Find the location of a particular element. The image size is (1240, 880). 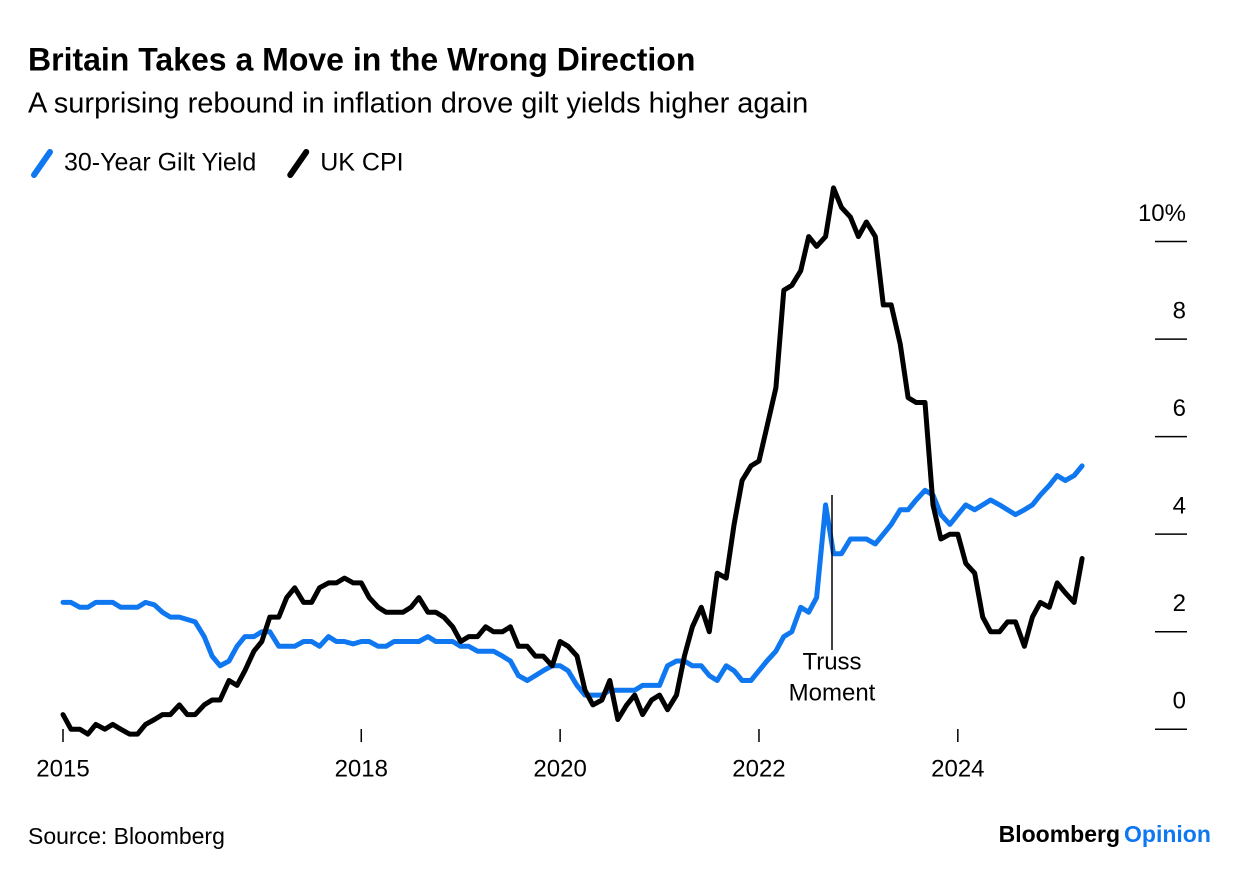

x-tick-label: 2015 is located at coordinates (62, 768).